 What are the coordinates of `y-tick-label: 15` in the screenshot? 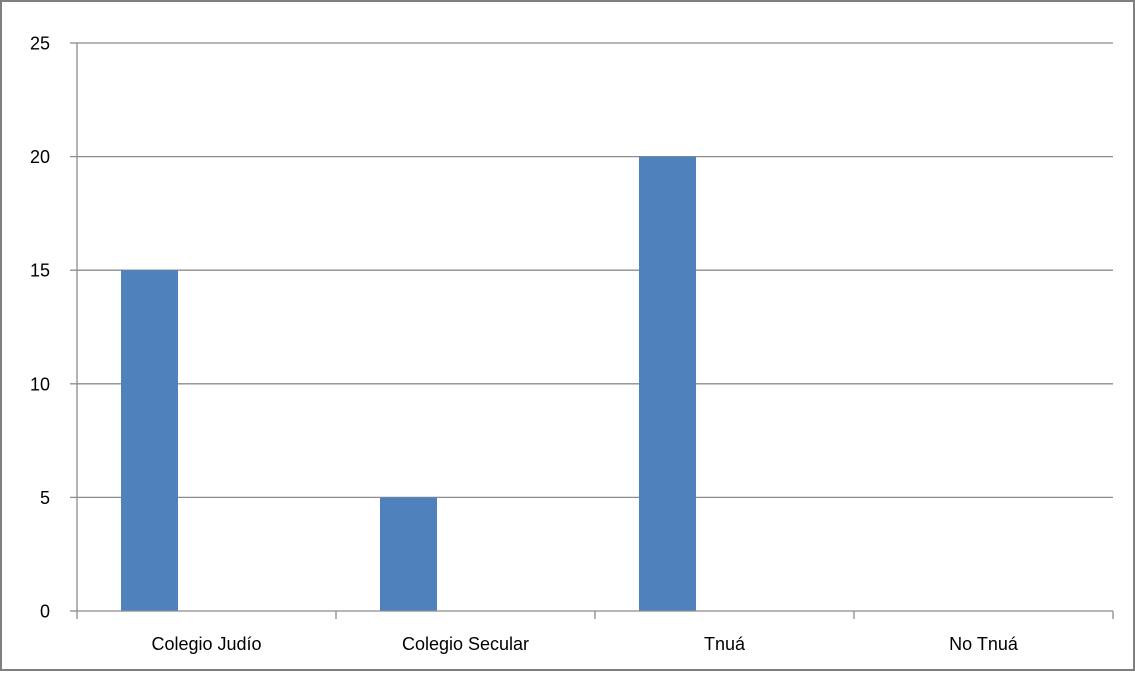 It's located at (40, 271).